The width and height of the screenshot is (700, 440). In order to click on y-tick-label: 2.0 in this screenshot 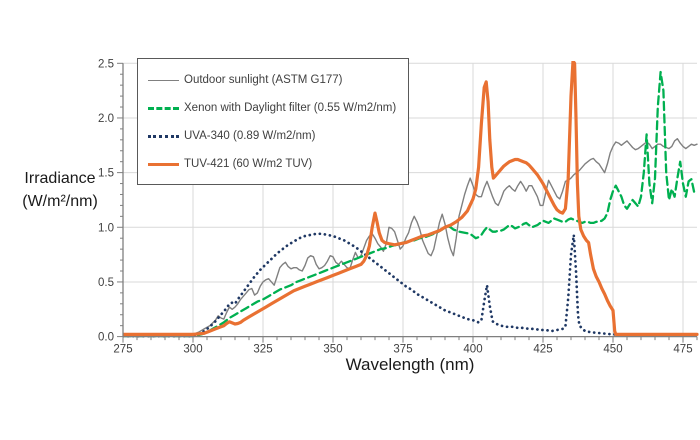, I will do `click(106, 119)`.